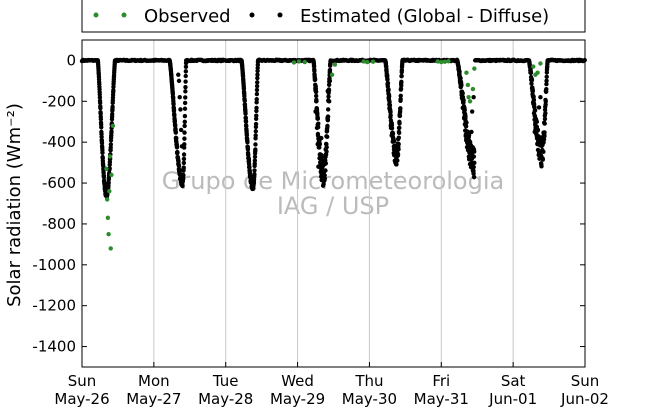  I want to click on watermark-line-2: IAG / USP, so click(333, 206).